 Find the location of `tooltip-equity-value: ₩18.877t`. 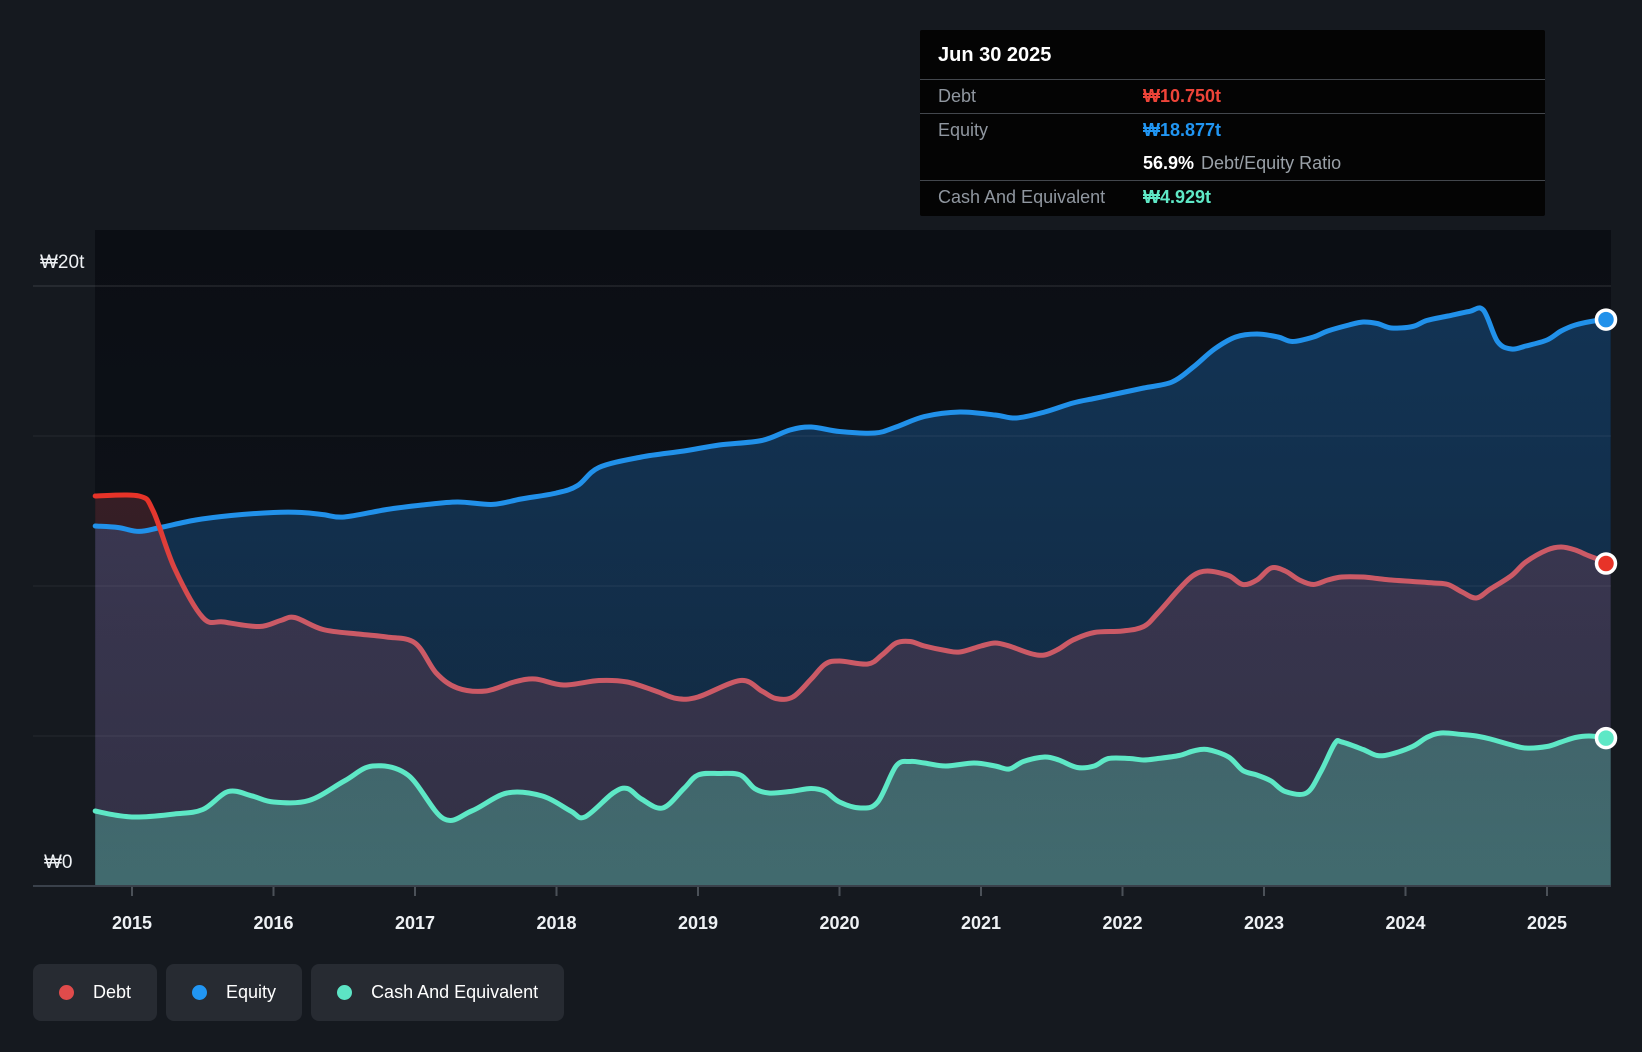

tooltip-equity-value: ₩18.877t is located at coordinates (1182, 130).